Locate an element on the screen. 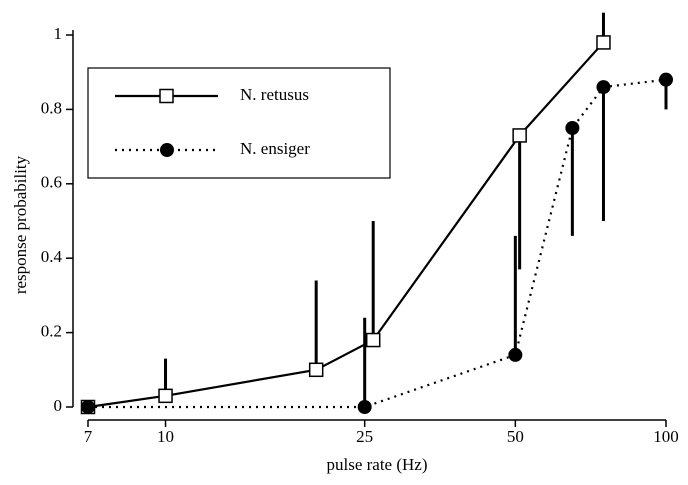 Image resolution: width=688 pixels, height=485 pixels. legend-label: N. ensiger is located at coordinates (275, 148).